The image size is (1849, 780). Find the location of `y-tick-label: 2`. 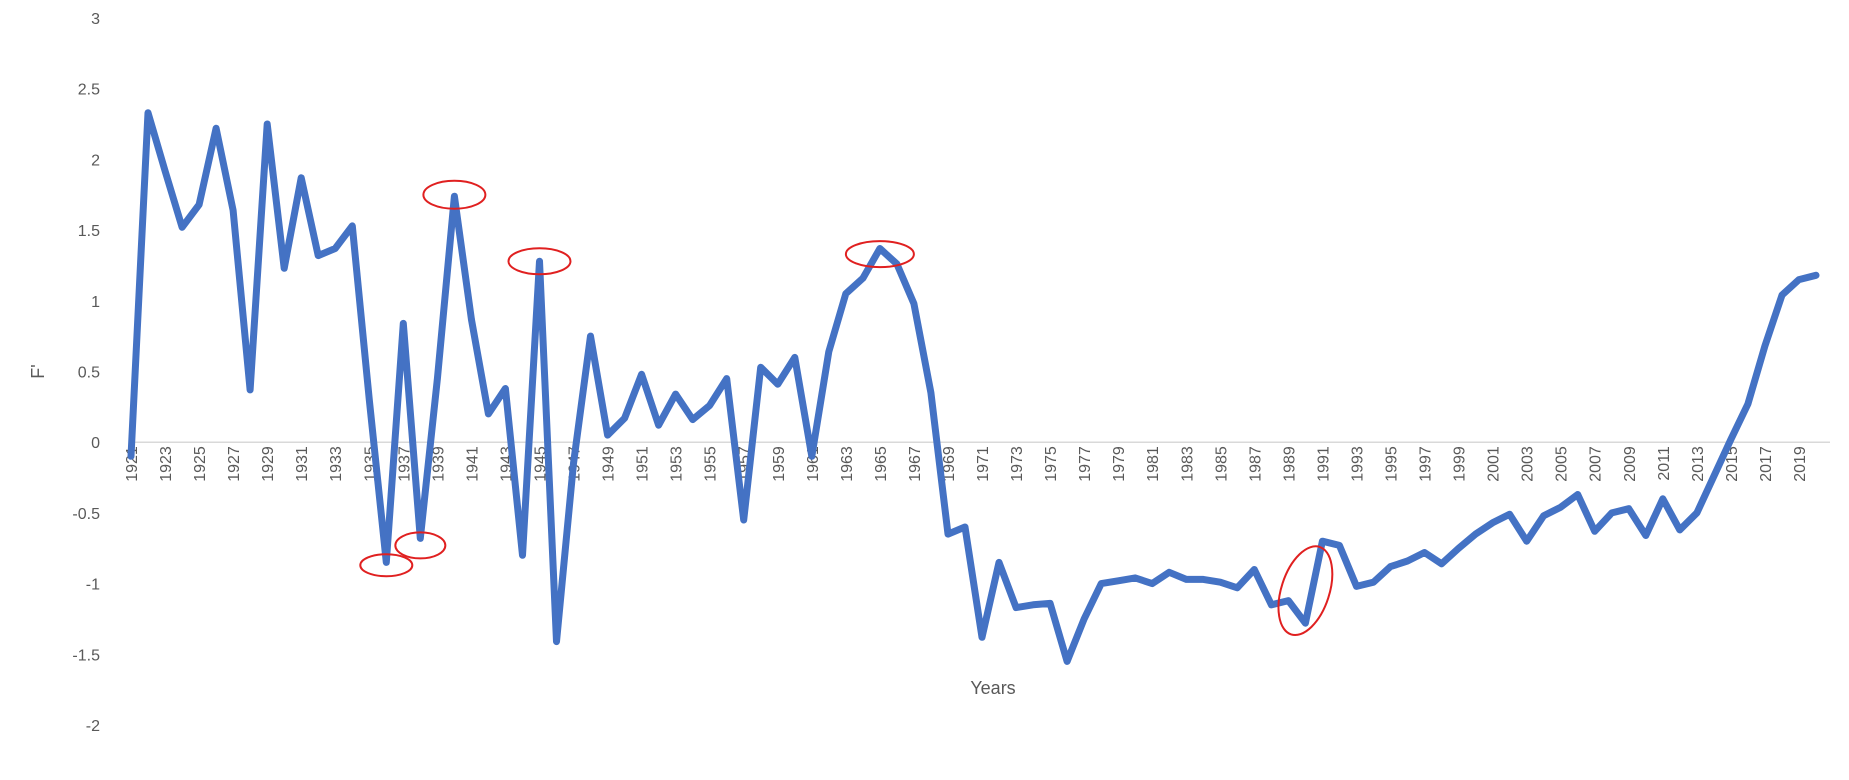

y-tick-label: 2 is located at coordinates (95, 160).